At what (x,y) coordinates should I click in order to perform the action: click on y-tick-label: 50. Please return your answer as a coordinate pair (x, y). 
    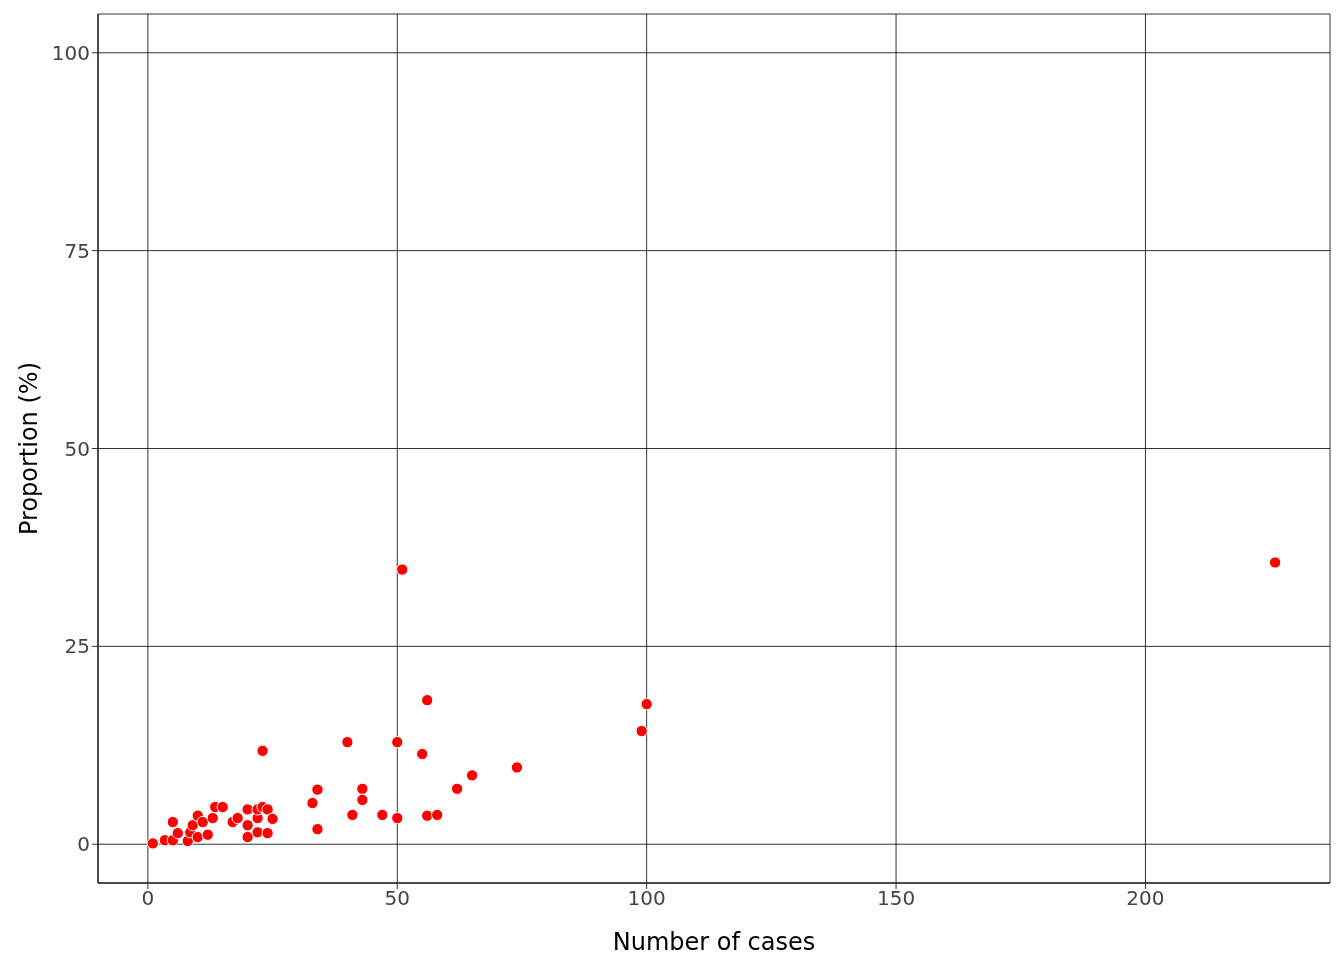
    Looking at the image, I should click on (77, 448).